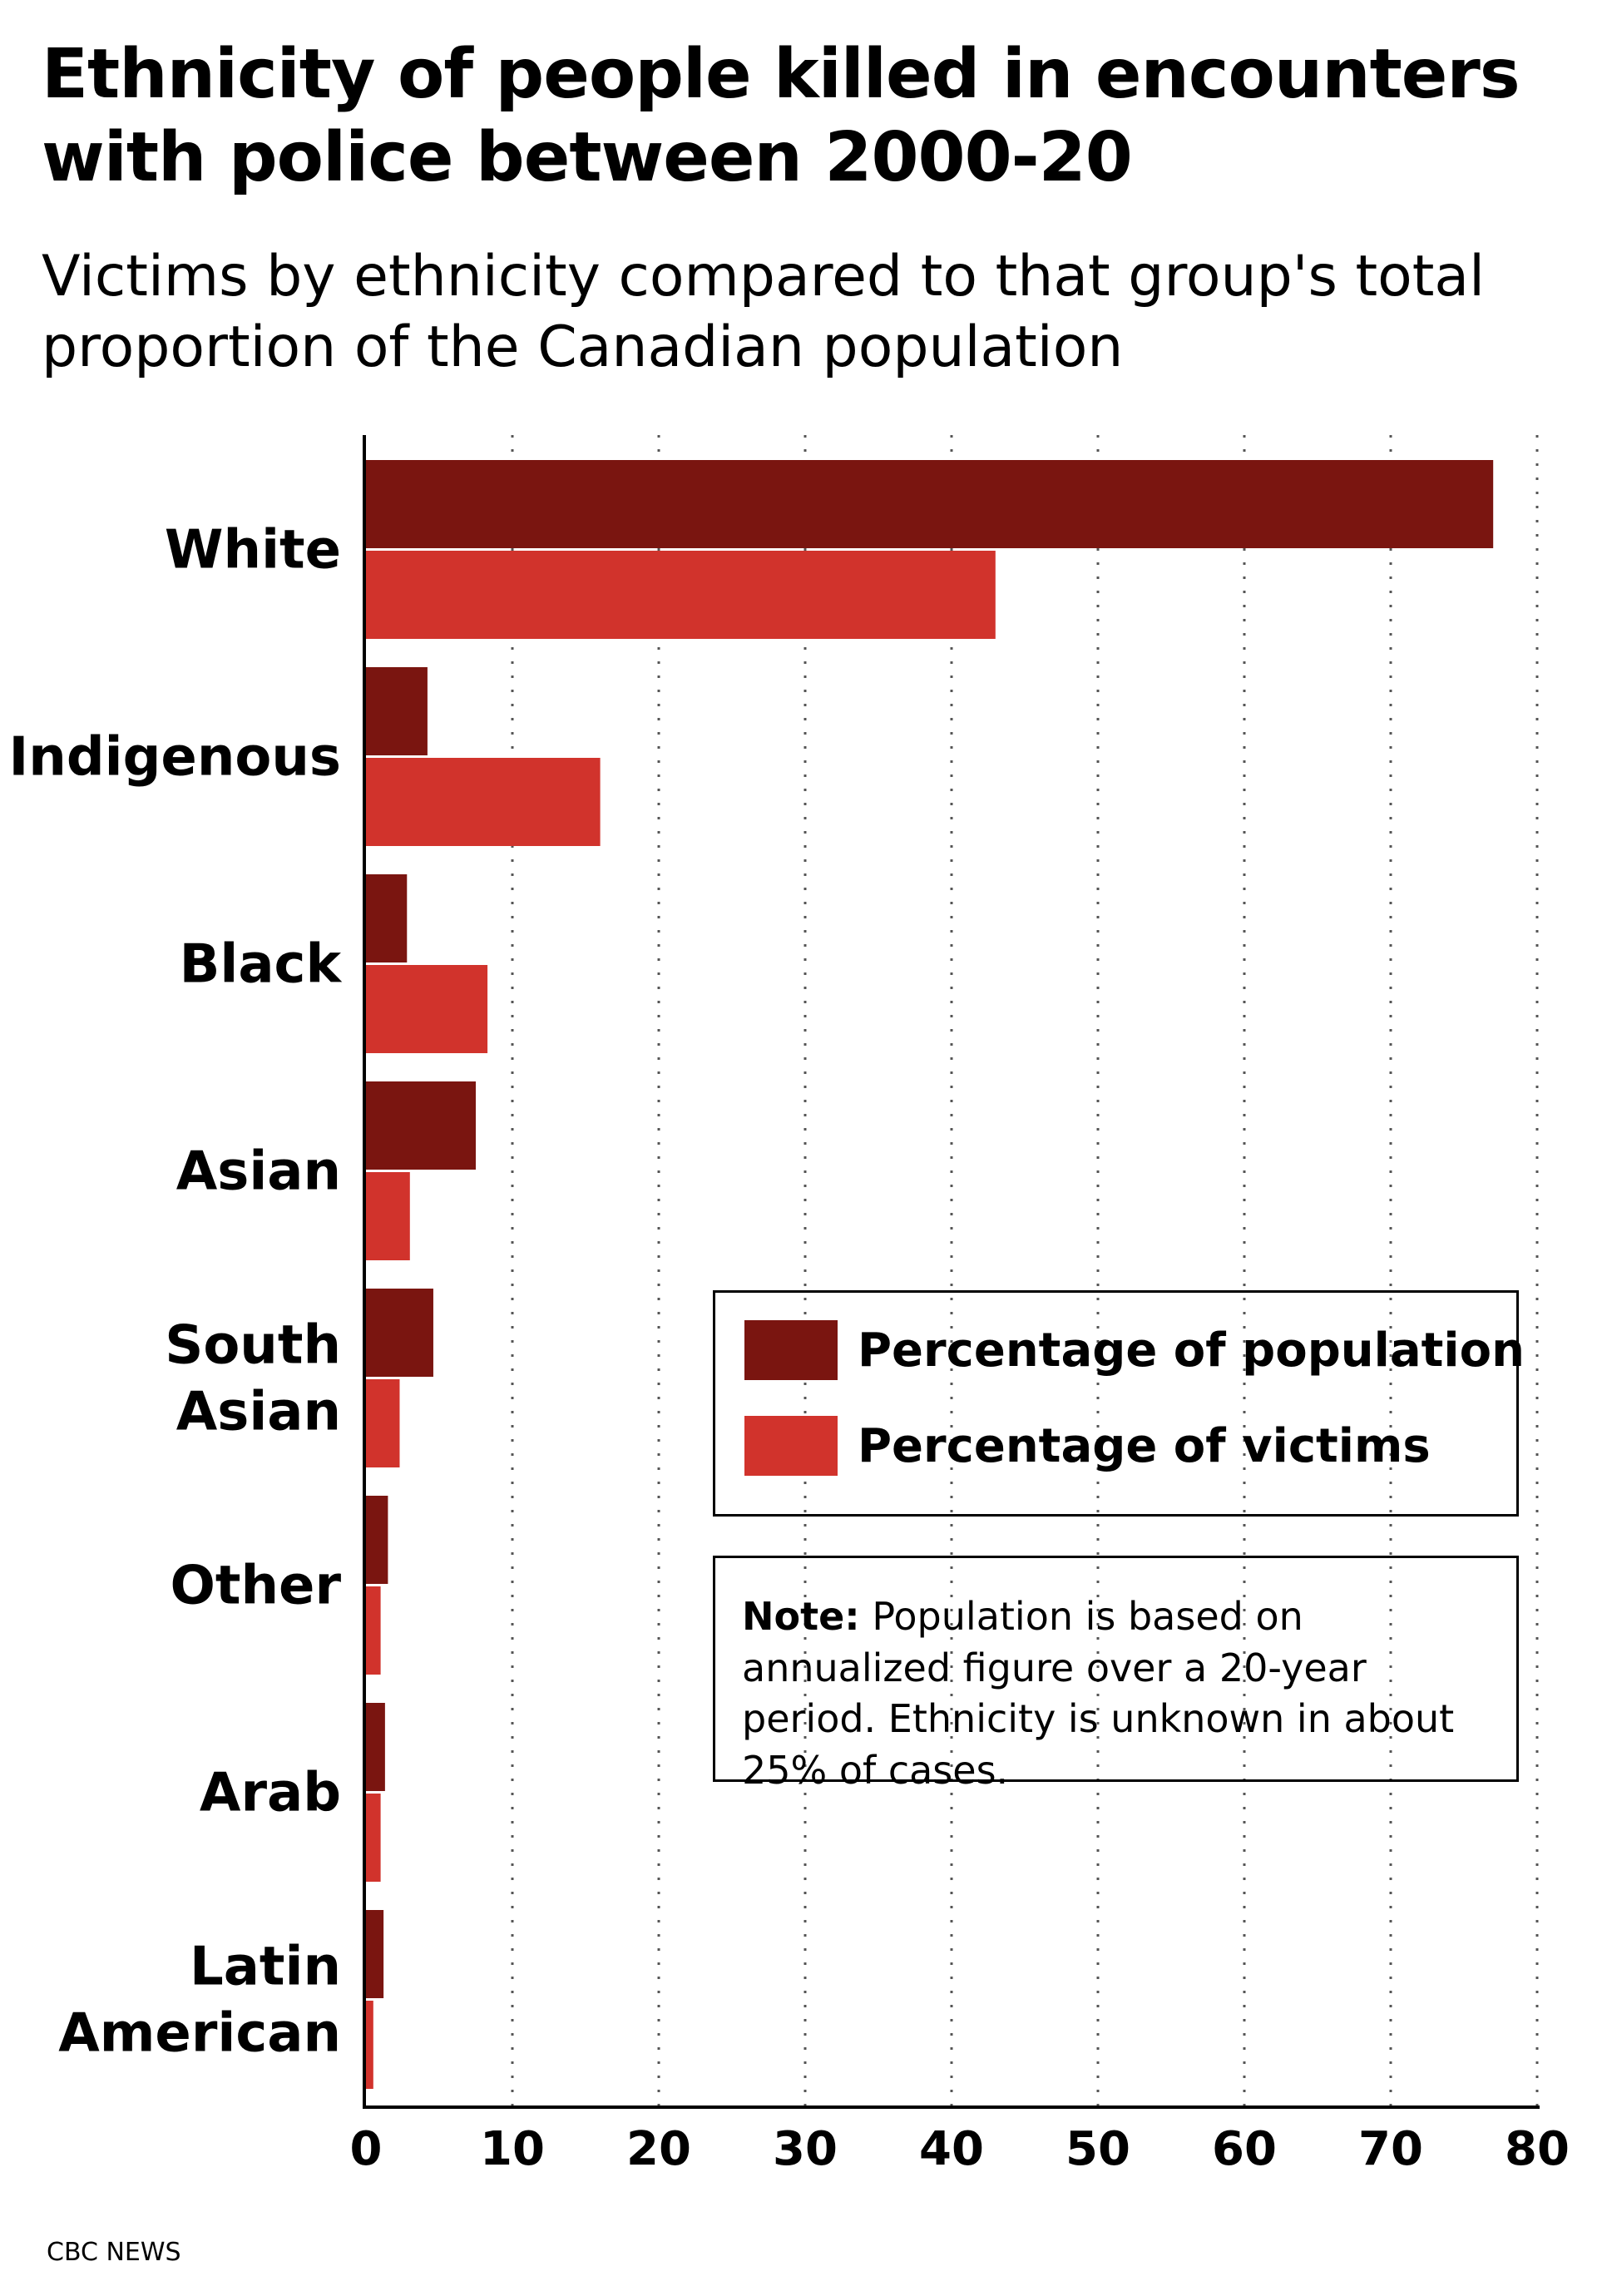  What do you see at coordinates (377, 1540) in the screenshot?
I see `bar-other-population` at bounding box center [377, 1540].